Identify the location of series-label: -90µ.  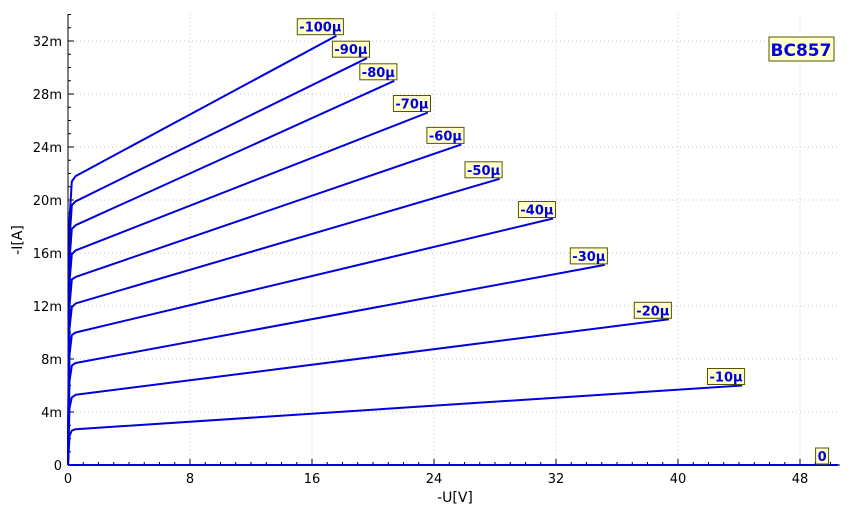
(350, 49).